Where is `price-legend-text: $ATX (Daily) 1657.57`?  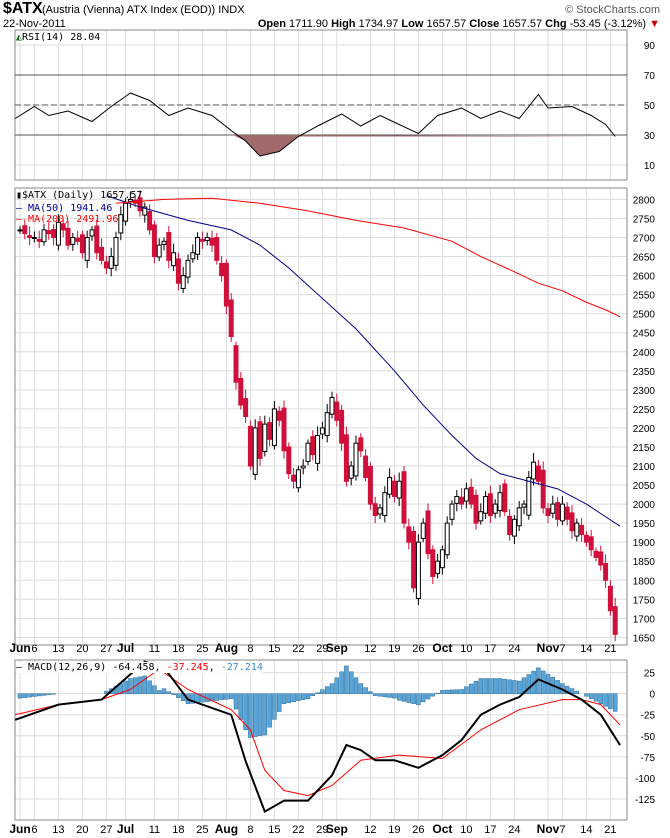 price-legend-text: $ATX (Daily) 1657.57 is located at coordinates (82, 195).